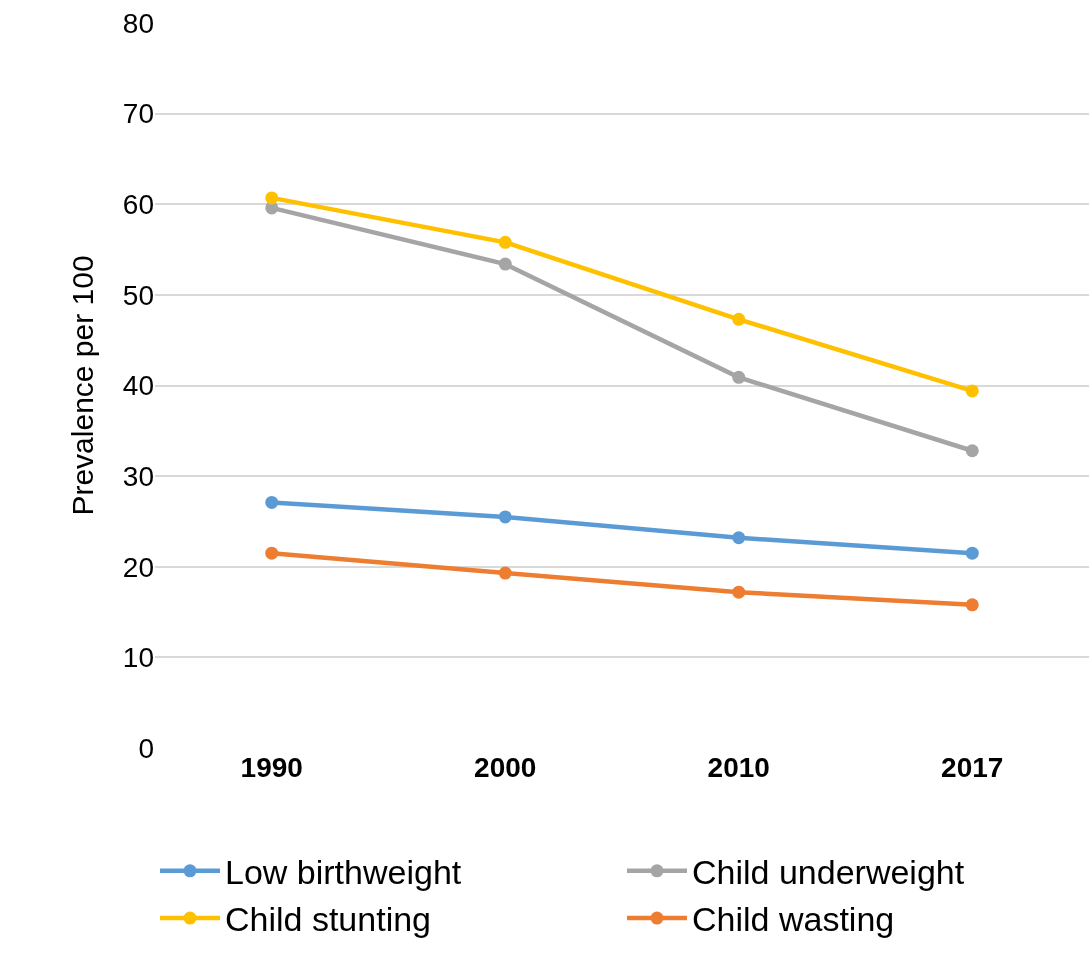  I want to click on y-tick-label: 40, so click(138, 386).